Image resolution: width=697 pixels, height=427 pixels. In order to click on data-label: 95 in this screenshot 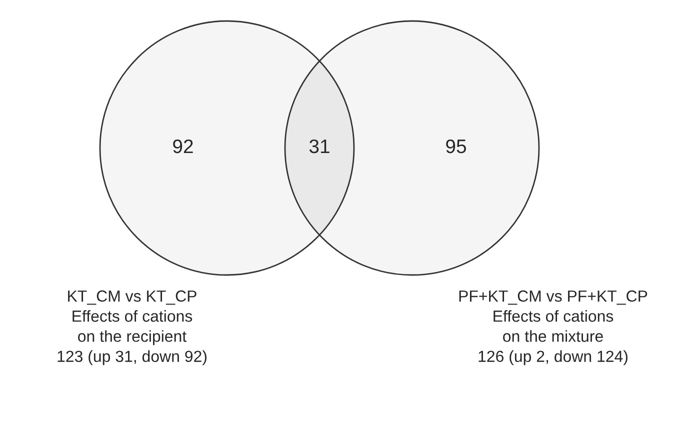, I will do `click(456, 146)`.